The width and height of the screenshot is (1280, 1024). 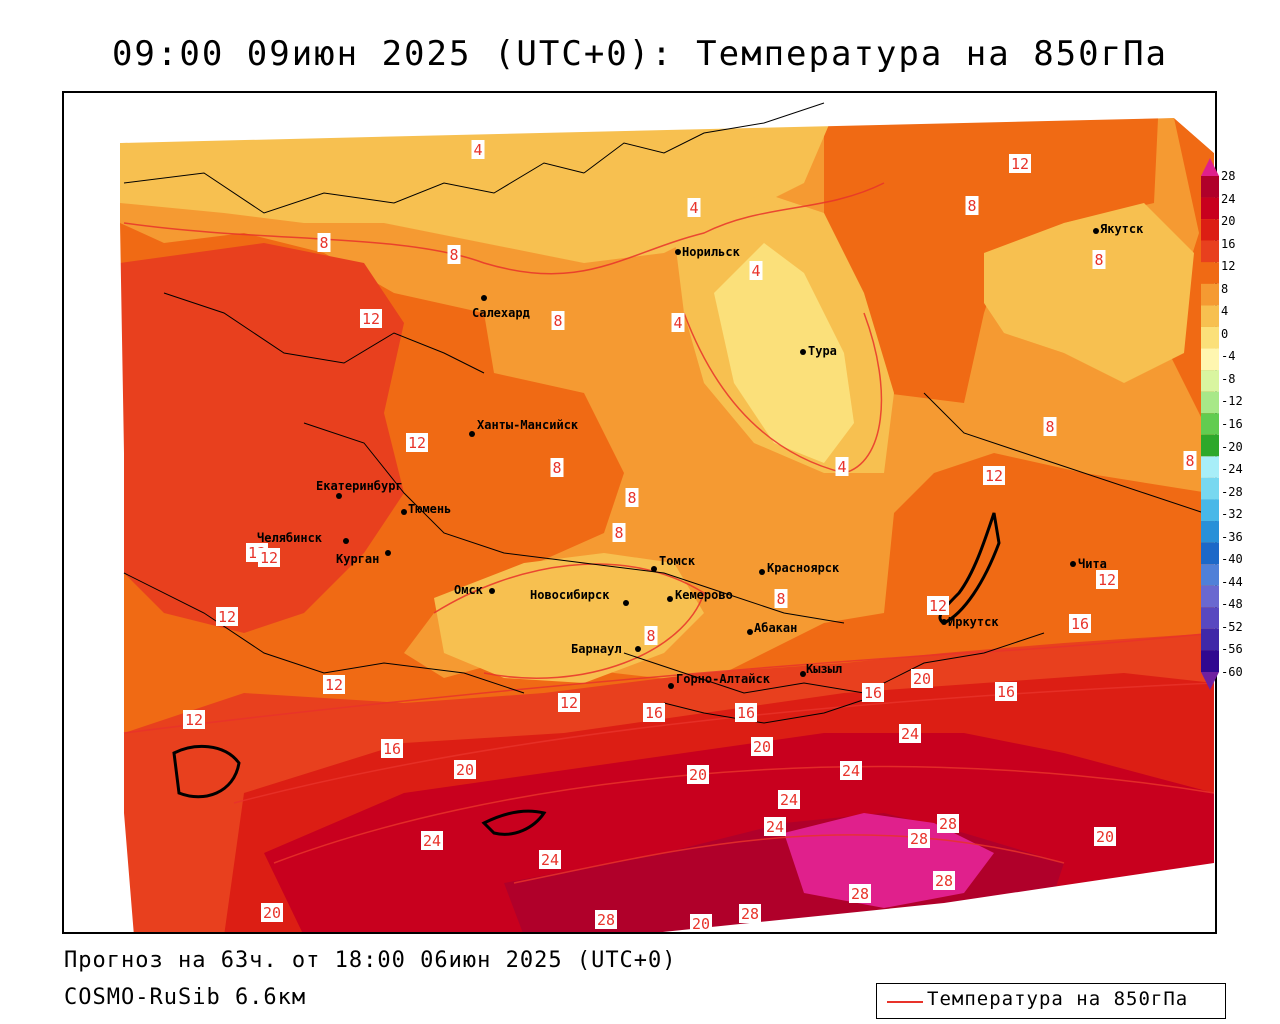 What do you see at coordinates (99, 512) in the screenshot?
I see `outside-domain-left` at bounding box center [99, 512].